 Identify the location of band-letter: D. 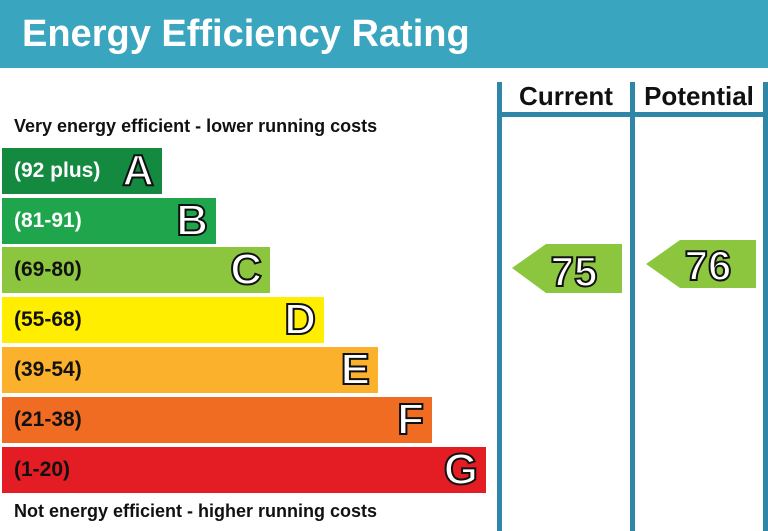
(300, 319).